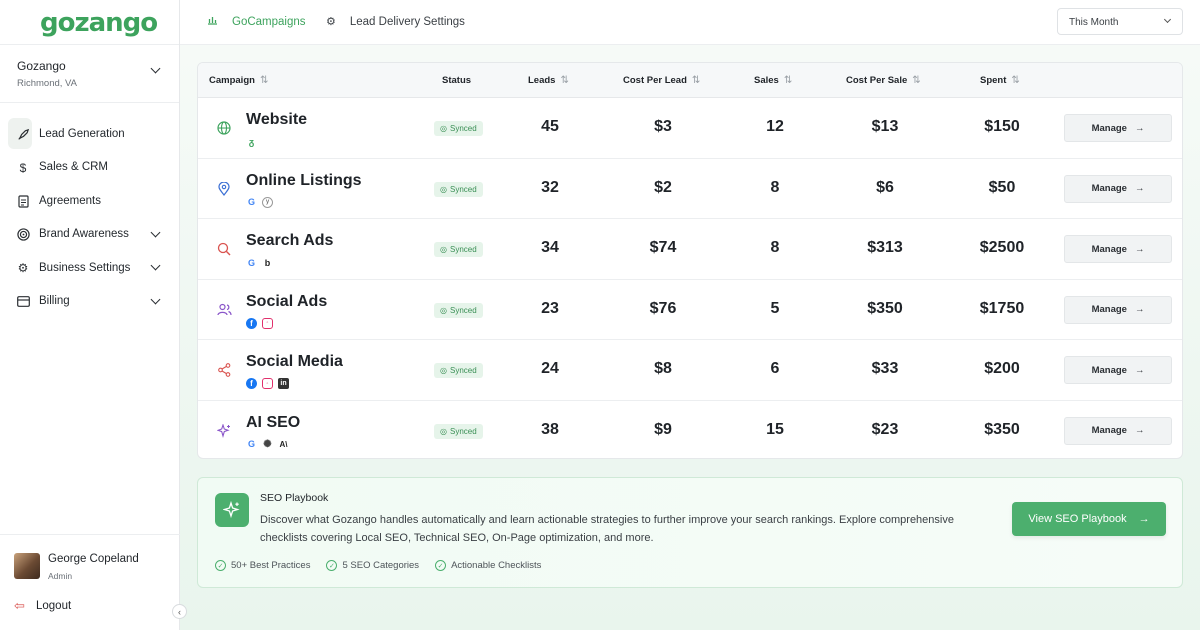  What do you see at coordinates (775, 187) in the screenshot?
I see `sales-value: 8` at bounding box center [775, 187].